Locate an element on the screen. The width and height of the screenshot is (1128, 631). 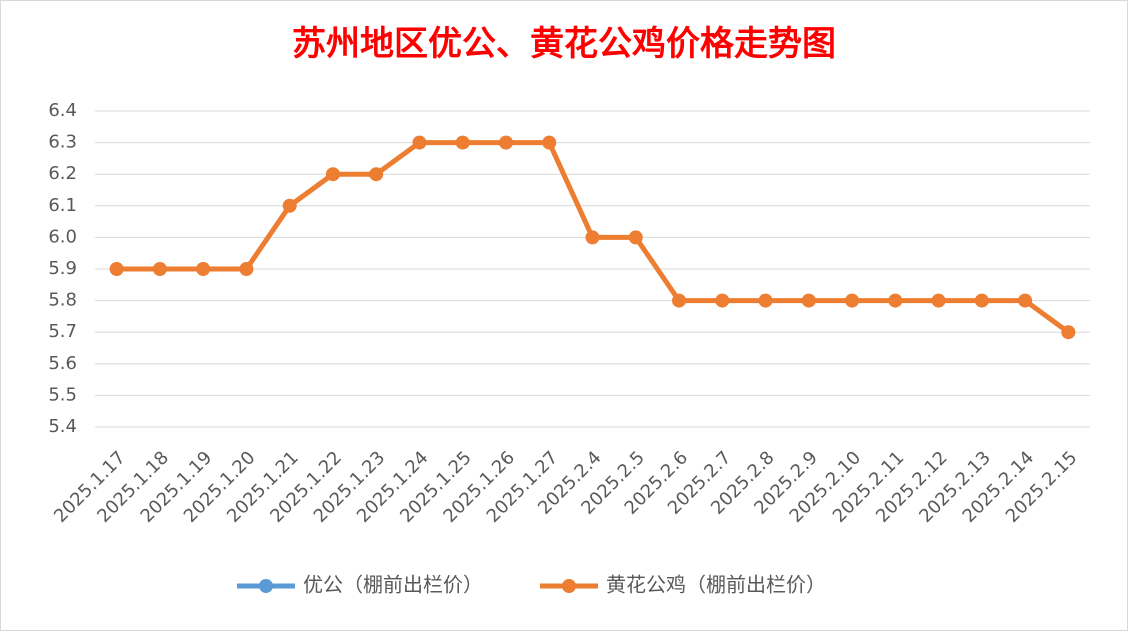
y-tick-label: 5.4 is located at coordinates (62, 426).